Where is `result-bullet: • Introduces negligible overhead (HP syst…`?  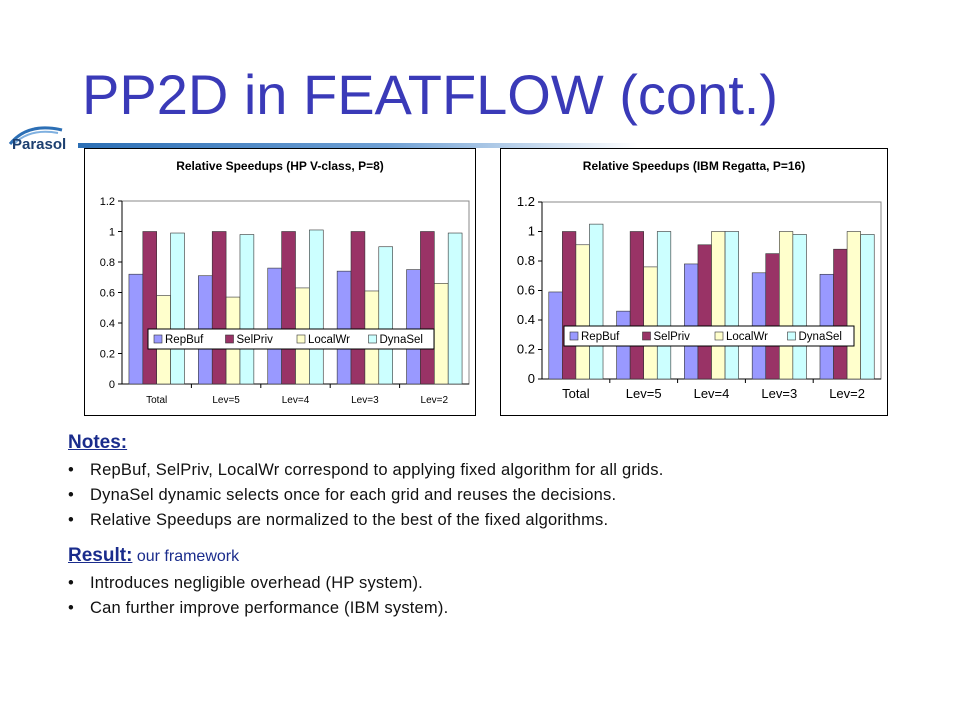
result-bullet: • Introduces negligible overhead (HP syst… is located at coordinates (245, 583).